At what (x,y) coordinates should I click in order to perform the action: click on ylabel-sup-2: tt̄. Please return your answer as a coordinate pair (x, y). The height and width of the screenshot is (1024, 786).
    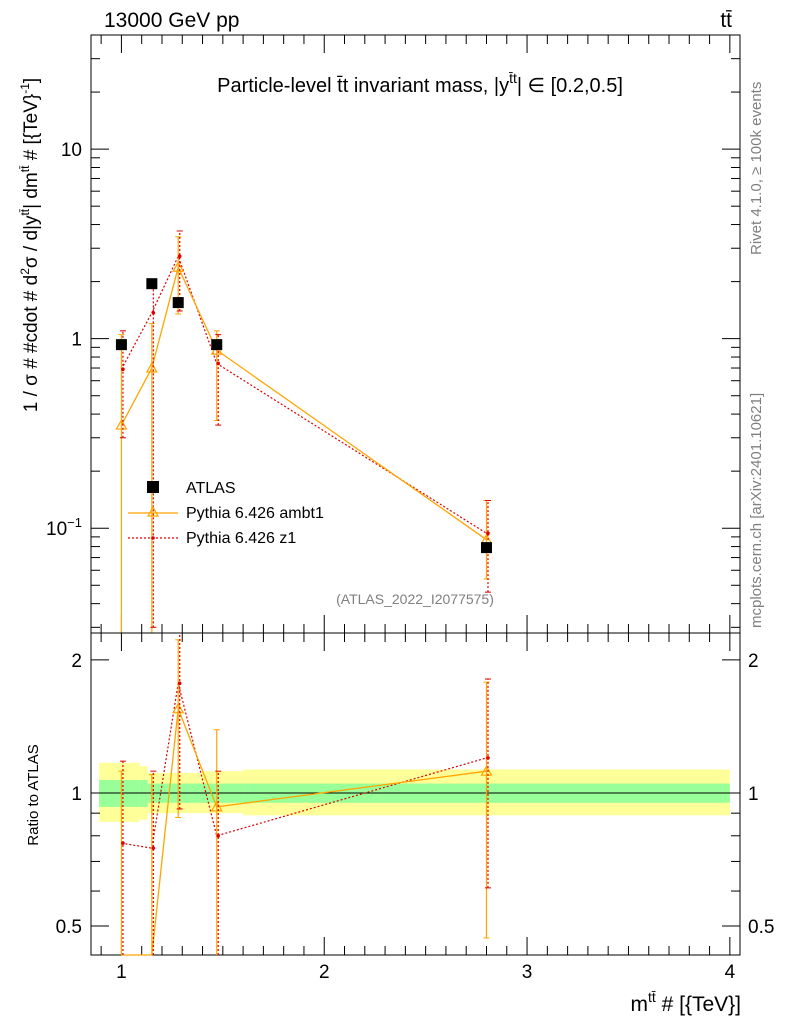
    Looking at the image, I should click on (25, 211).